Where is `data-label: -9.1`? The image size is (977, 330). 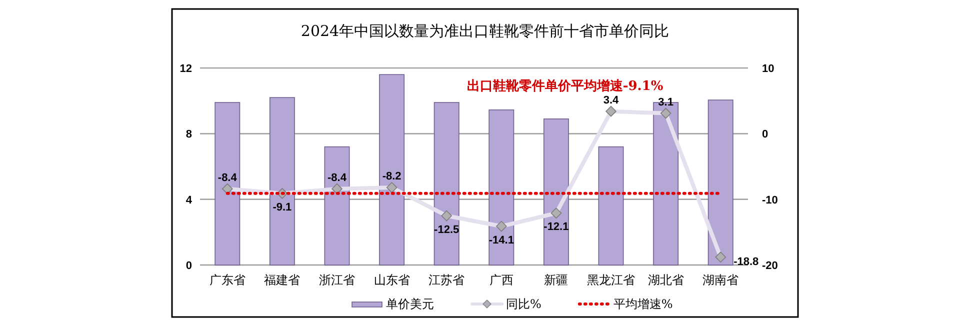 data-label: -9.1 is located at coordinates (282, 207).